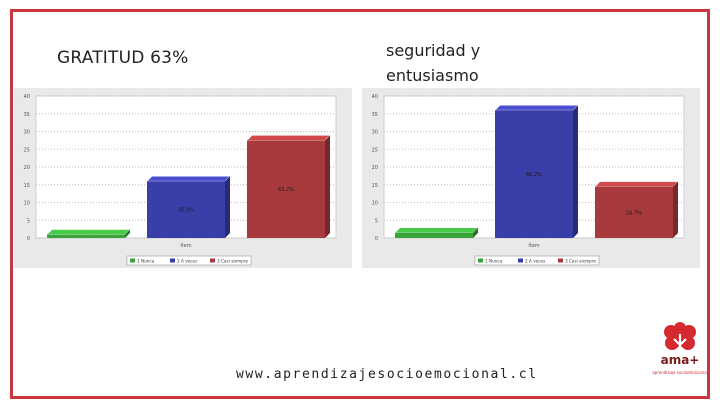 The height and width of the screenshot is (405, 720). I want to click on bar-3: 26.7%, so click(636, 209).